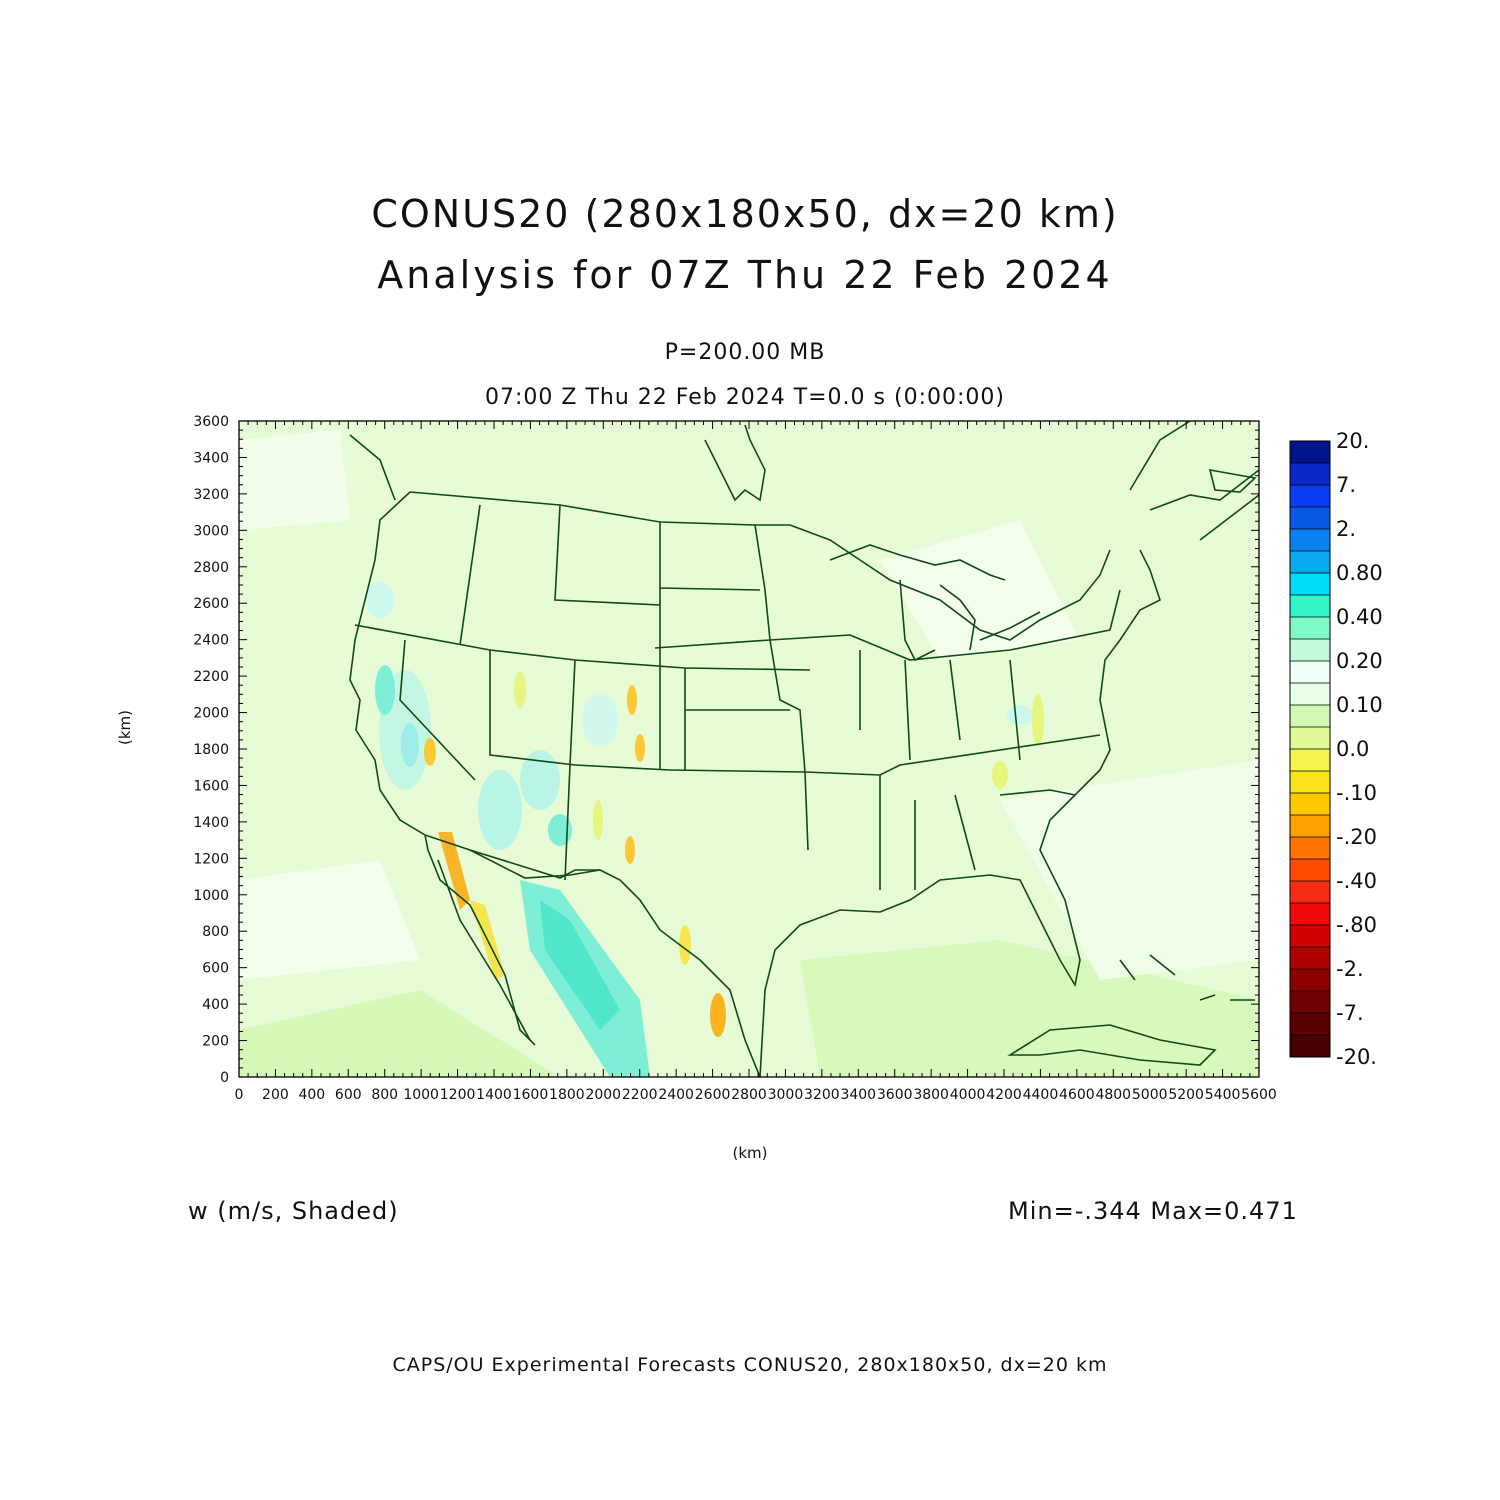 The width and height of the screenshot is (1500, 1500). Describe the element at coordinates (1150, 1095) in the screenshot. I see `x-tick-label: 5000` at that location.